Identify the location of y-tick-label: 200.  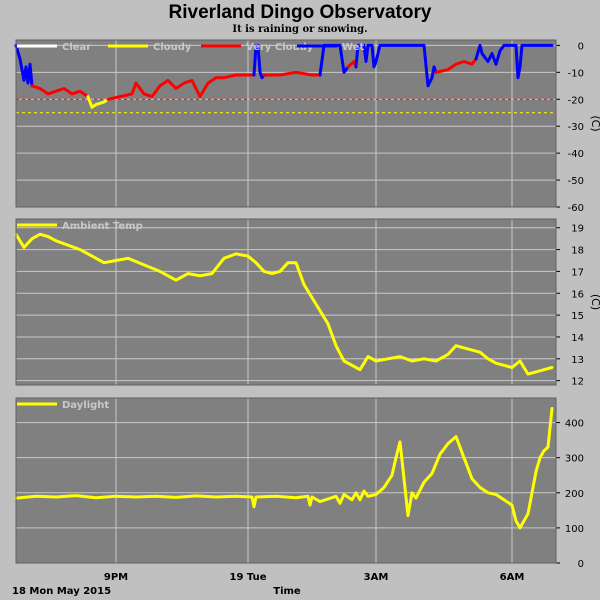
(574, 494).